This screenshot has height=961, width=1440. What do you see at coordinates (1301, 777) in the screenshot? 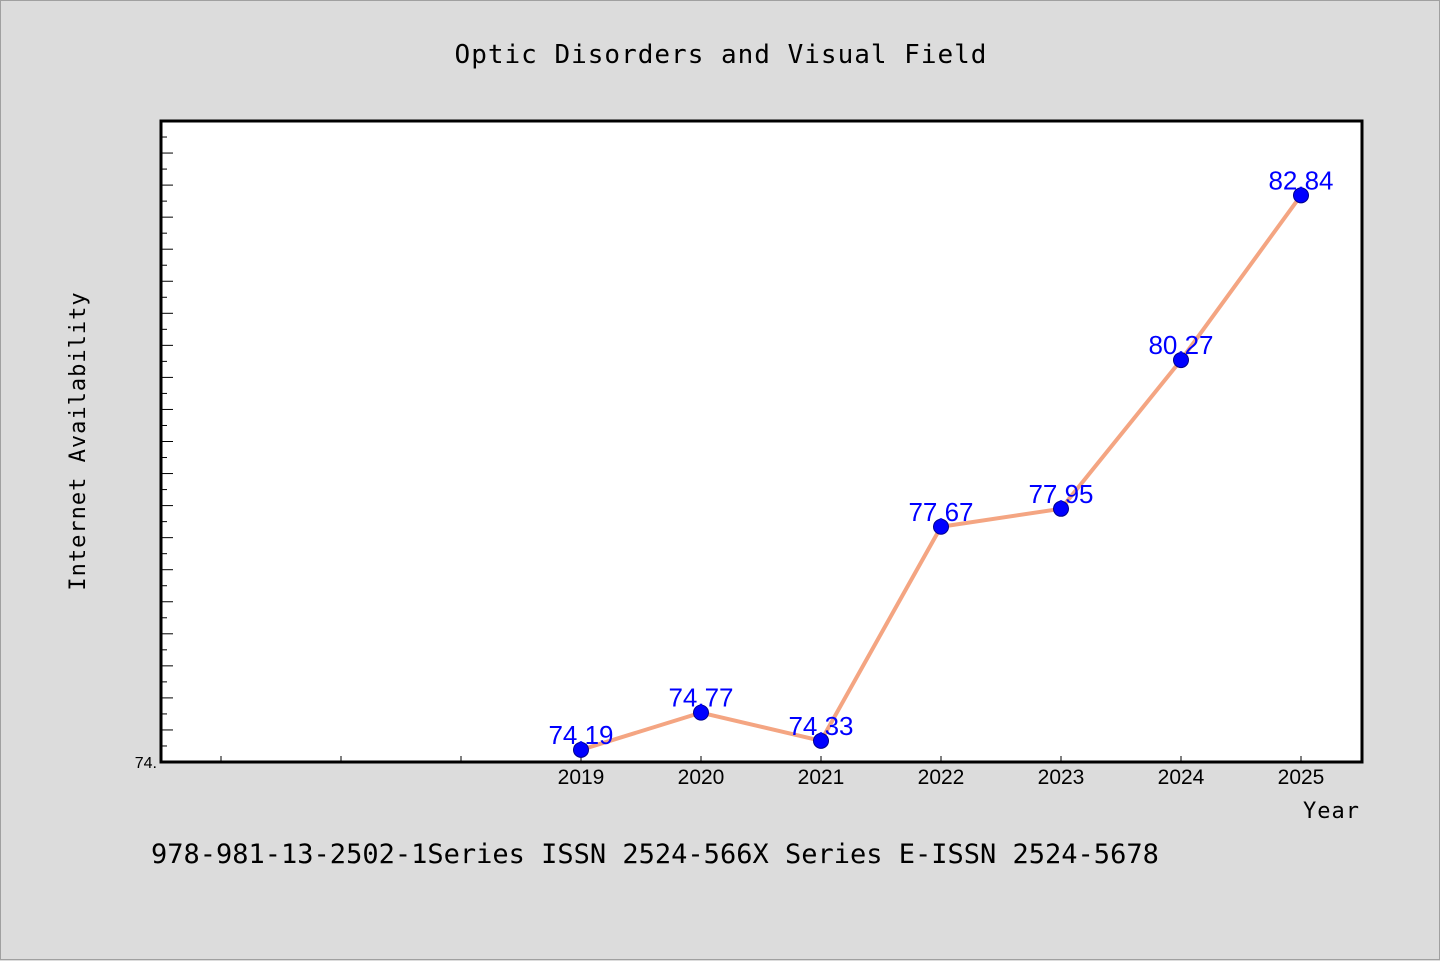
I see `x-tick-label: 2025` at bounding box center [1301, 777].